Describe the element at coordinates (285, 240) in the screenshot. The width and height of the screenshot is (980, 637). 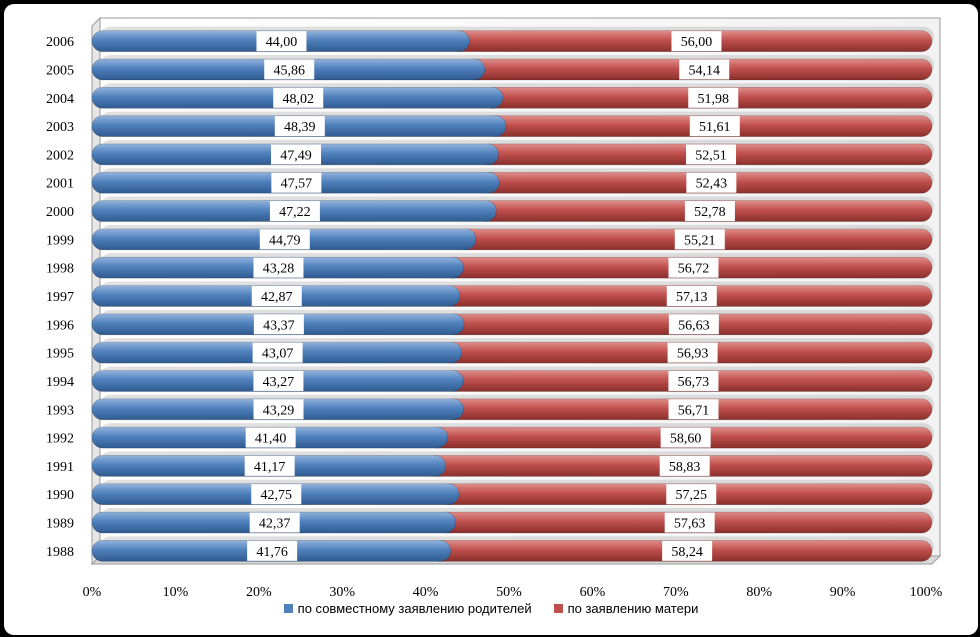
I see `svg-text: 44,79` at that location.